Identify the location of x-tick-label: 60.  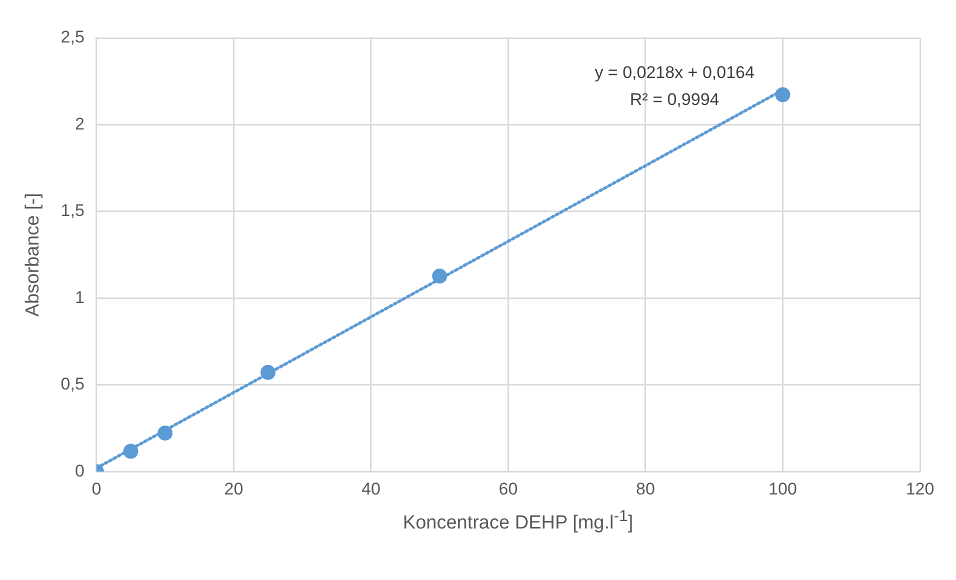
(508, 488).